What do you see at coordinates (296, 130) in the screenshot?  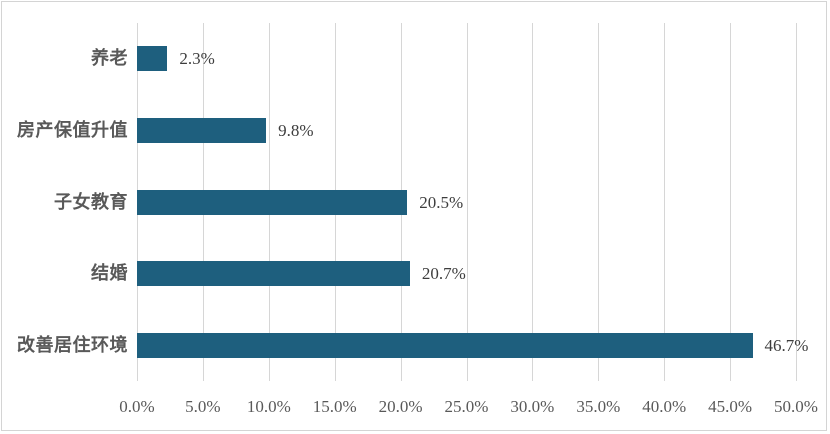 I see `bar-value-label: 9.8%` at bounding box center [296, 130].